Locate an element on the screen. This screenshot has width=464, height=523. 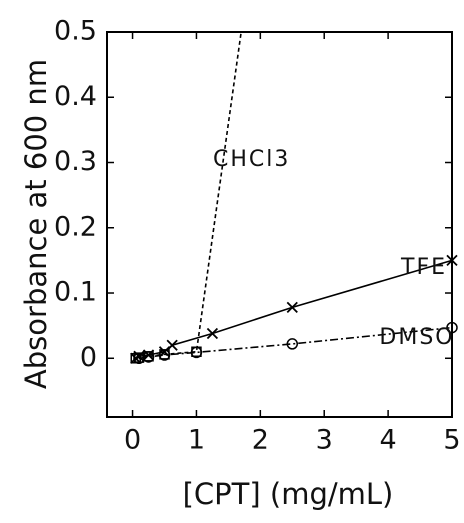
series-label: TFE is located at coordinates (423, 267).